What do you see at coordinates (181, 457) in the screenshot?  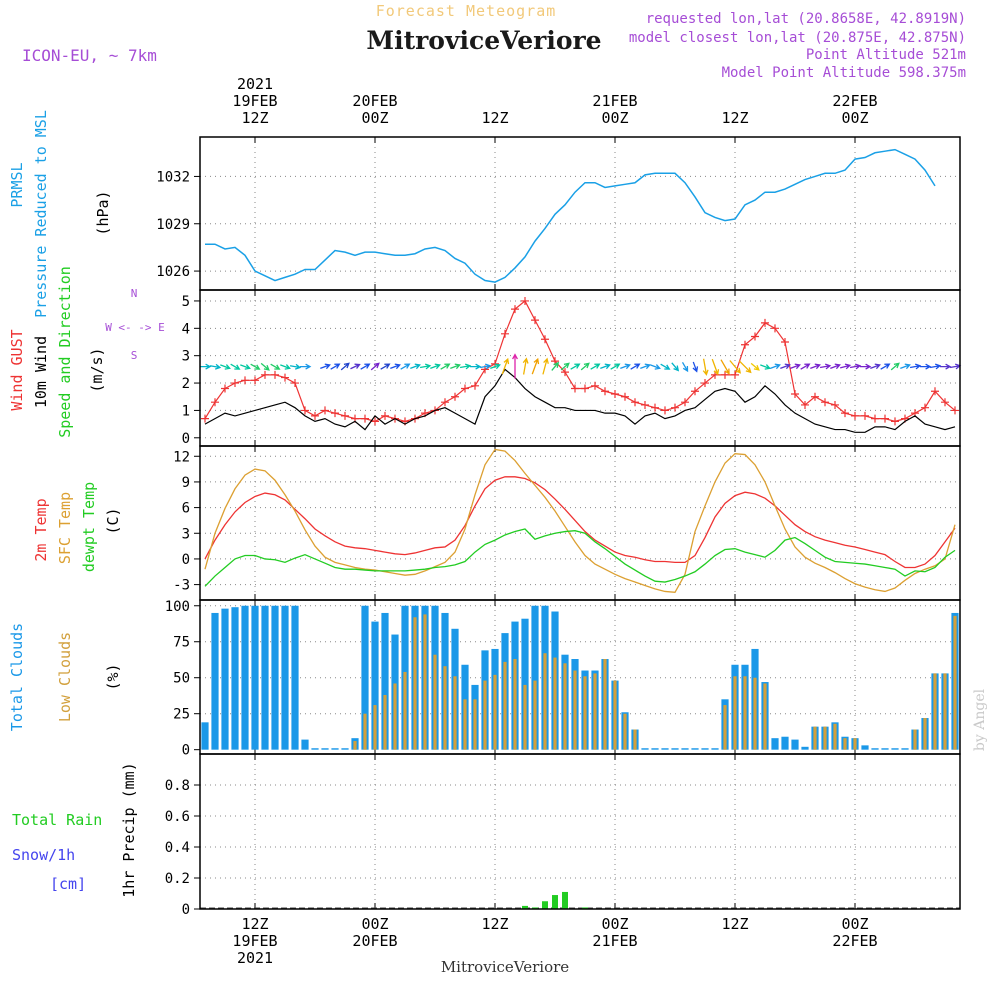 I see `temperature-ytick-label: 12` at bounding box center [181, 457].